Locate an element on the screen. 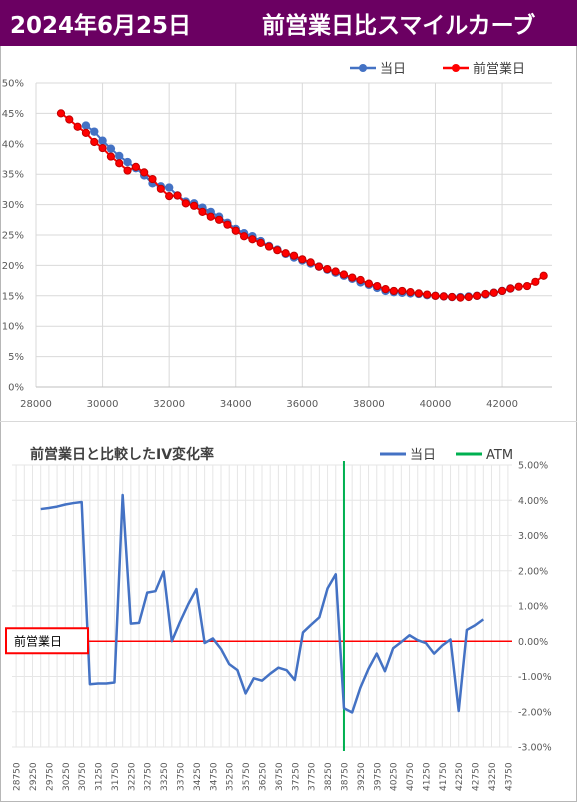 The image size is (577, 802). x-tick-label: 34750 is located at coordinates (214, 776).